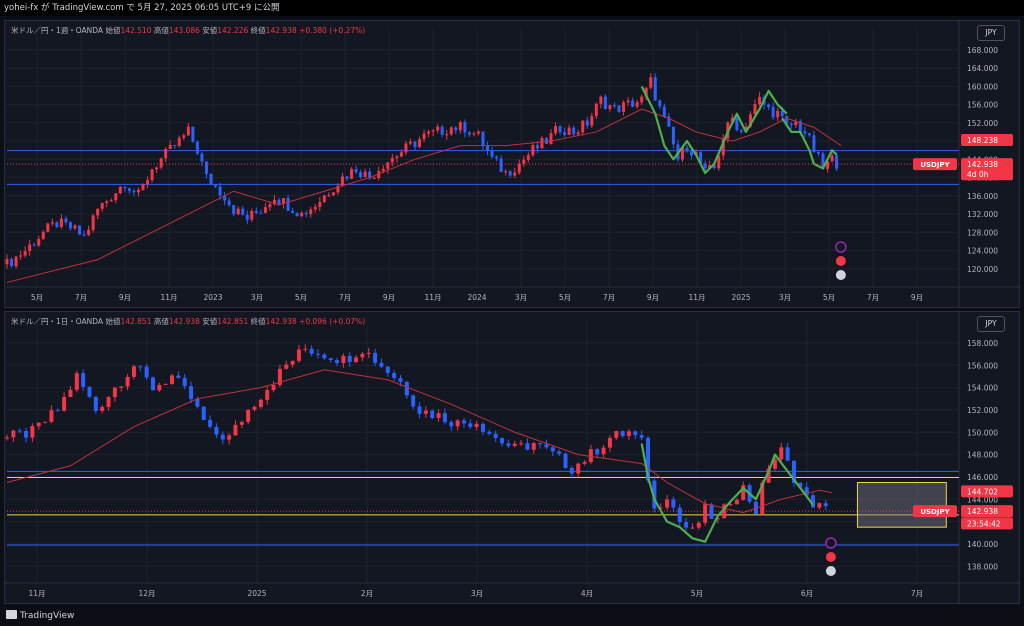 This screenshot has height=626, width=1024. Describe the element at coordinates (40, 615) in the screenshot. I see `tradingview-logo: TradingView` at that location.